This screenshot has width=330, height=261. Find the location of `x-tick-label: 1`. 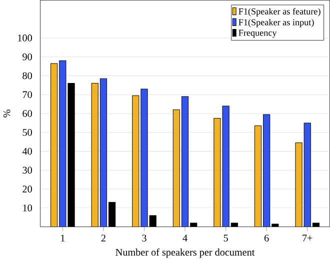

x-tick-label: 1 is located at coordinates (63, 238).